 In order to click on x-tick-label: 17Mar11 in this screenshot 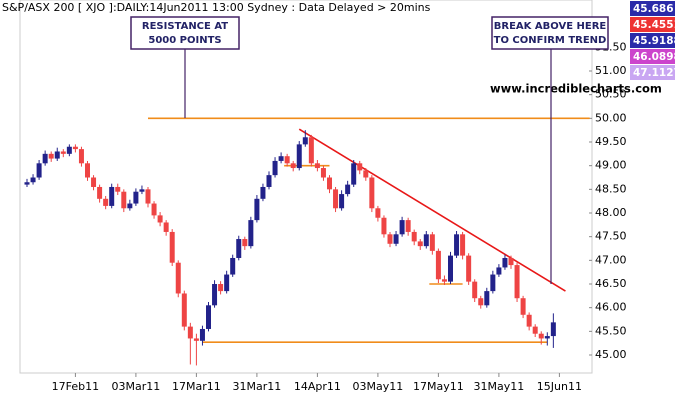, I will do `click(196, 386)`.